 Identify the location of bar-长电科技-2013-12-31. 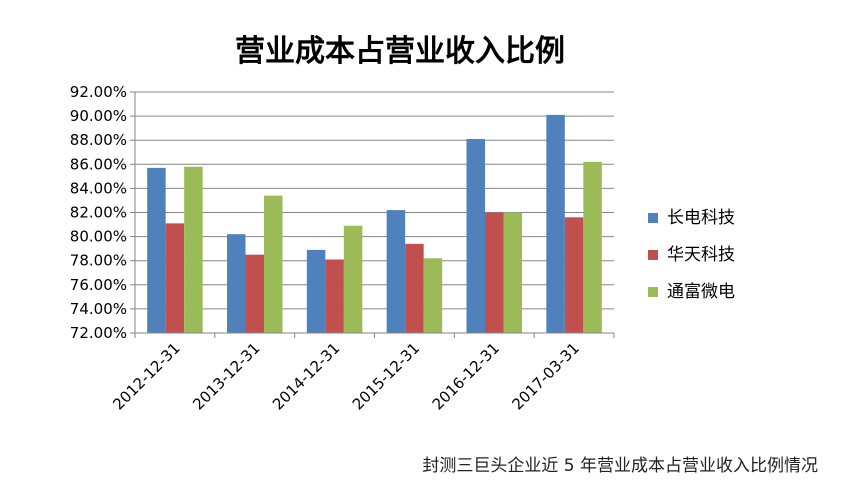
(236, 283).